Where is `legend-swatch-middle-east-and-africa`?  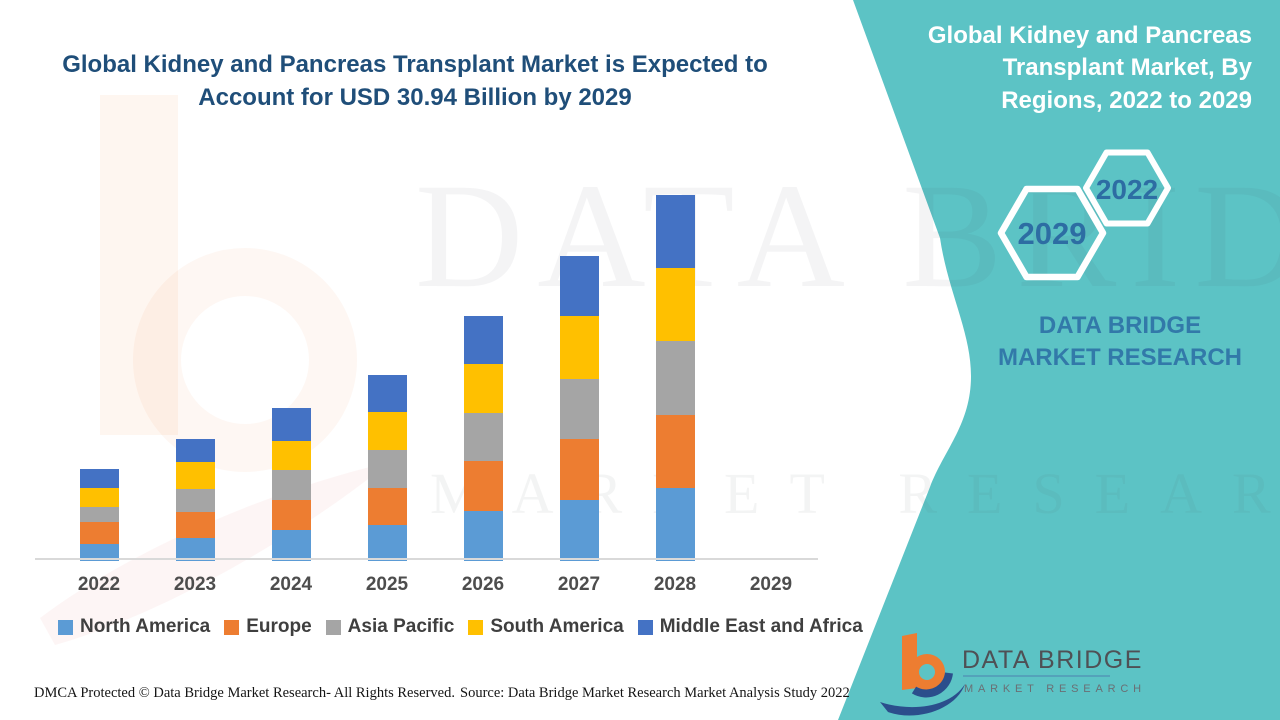
legend-swatch-middle-east-and-africa is located at coordinates (645, 627).